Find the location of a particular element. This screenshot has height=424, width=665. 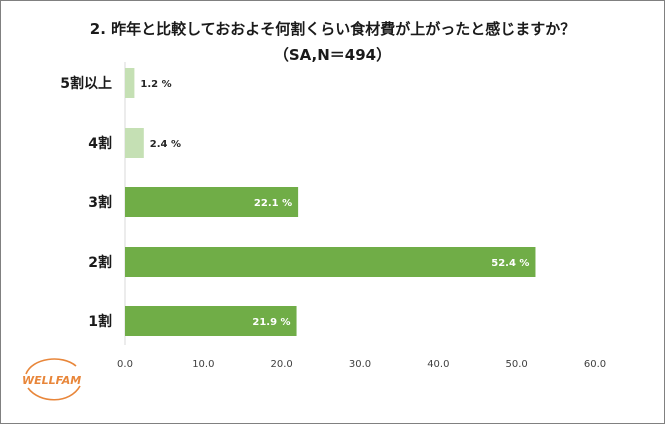

logo-arc-bottom is located at coordinates (54, 393).